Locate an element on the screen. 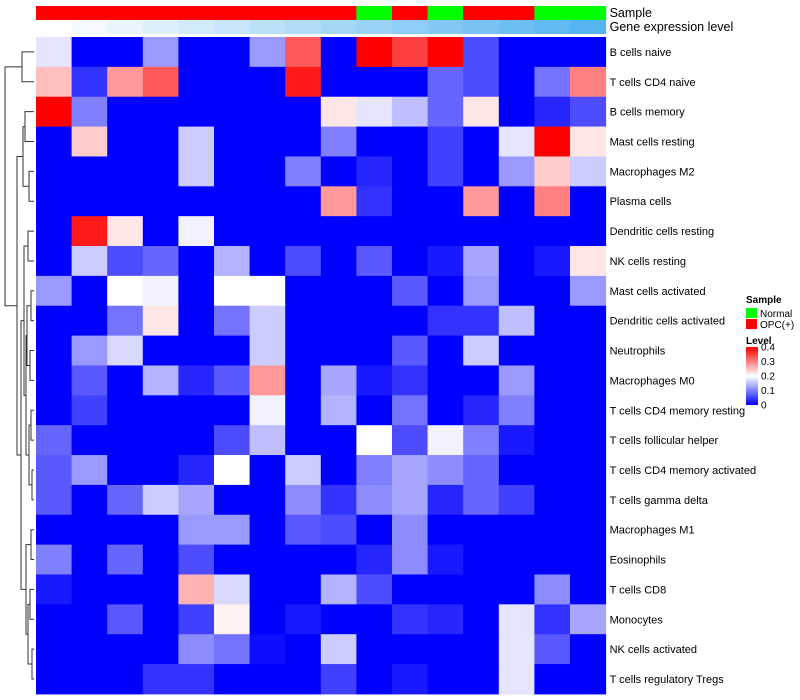 This screenshot has height=700, width=800. level-tick-label: 0 is located at coordinates (764, 406).